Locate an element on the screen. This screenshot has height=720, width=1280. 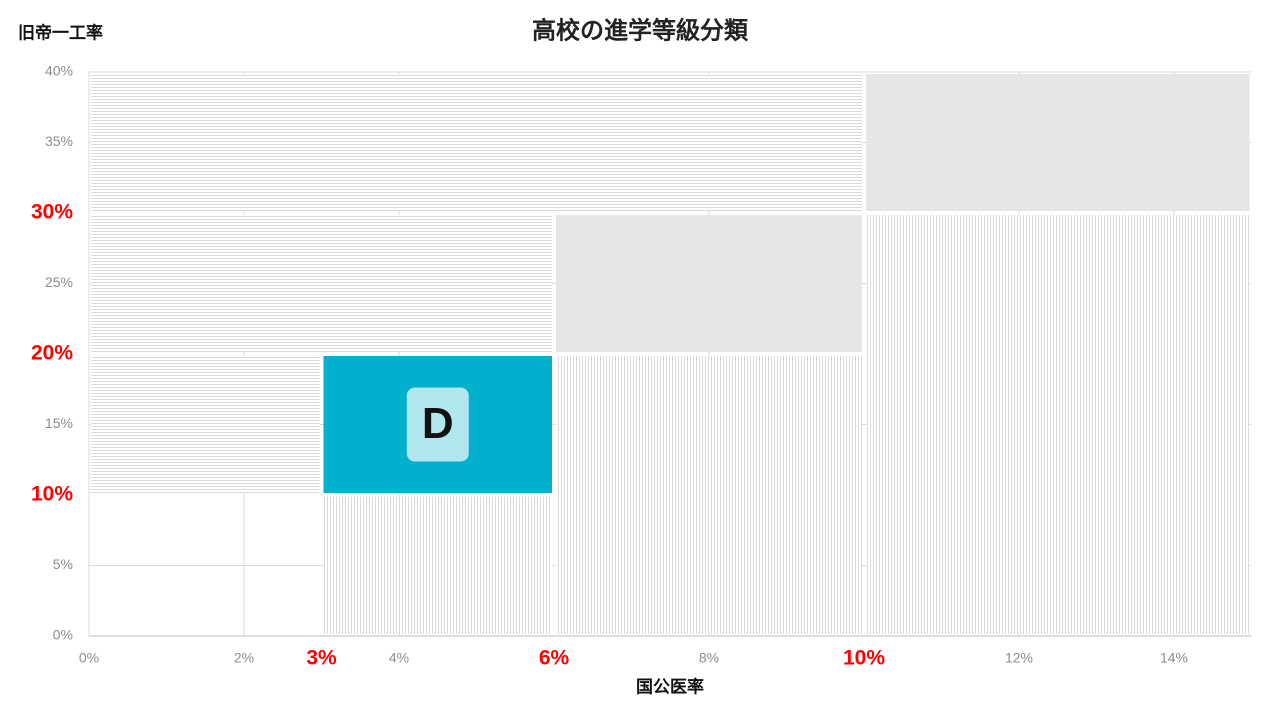
chart-title: 高校の進学等級分類 is located at coordinates (640, 30).